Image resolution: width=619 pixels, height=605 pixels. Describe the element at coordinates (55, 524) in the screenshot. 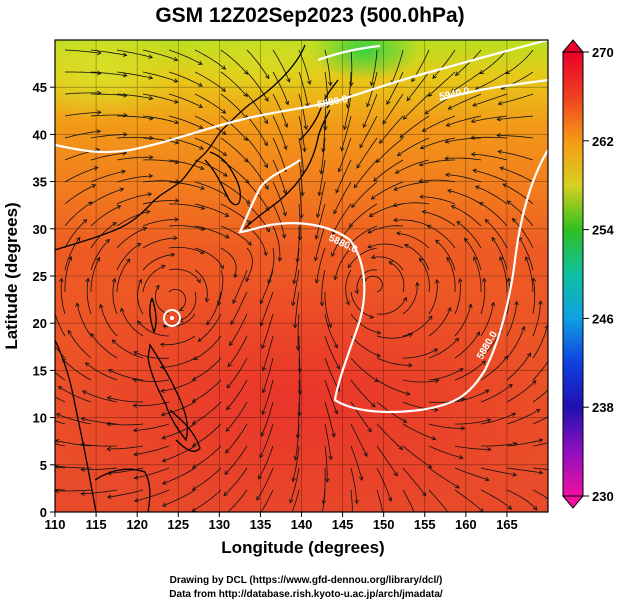

I see `x-tick-label: 110` at that location.